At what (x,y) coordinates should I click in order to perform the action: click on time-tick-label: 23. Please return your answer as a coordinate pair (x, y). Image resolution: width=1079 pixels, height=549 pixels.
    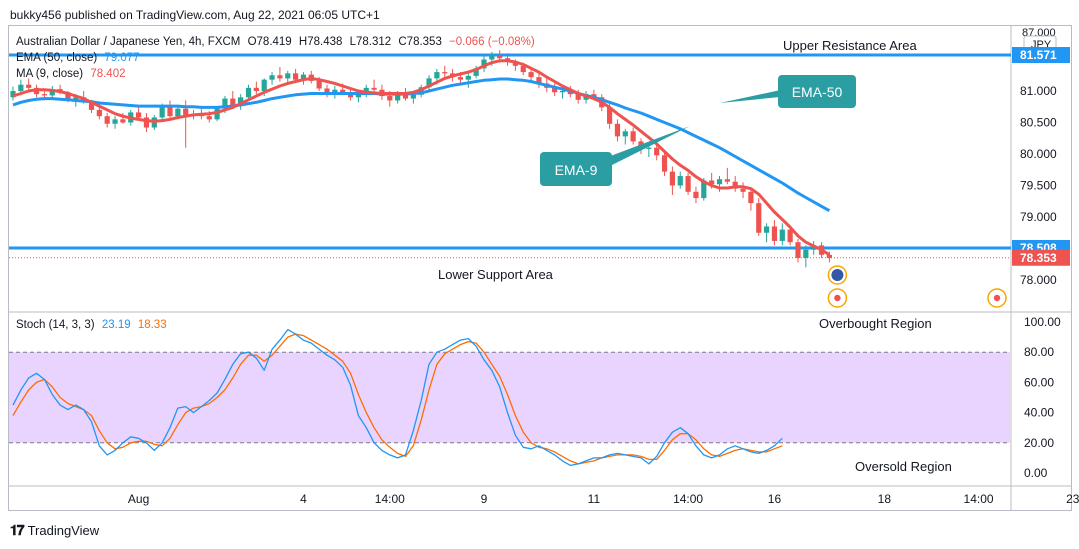
    Looking at the image, I should click on (1072, 499).